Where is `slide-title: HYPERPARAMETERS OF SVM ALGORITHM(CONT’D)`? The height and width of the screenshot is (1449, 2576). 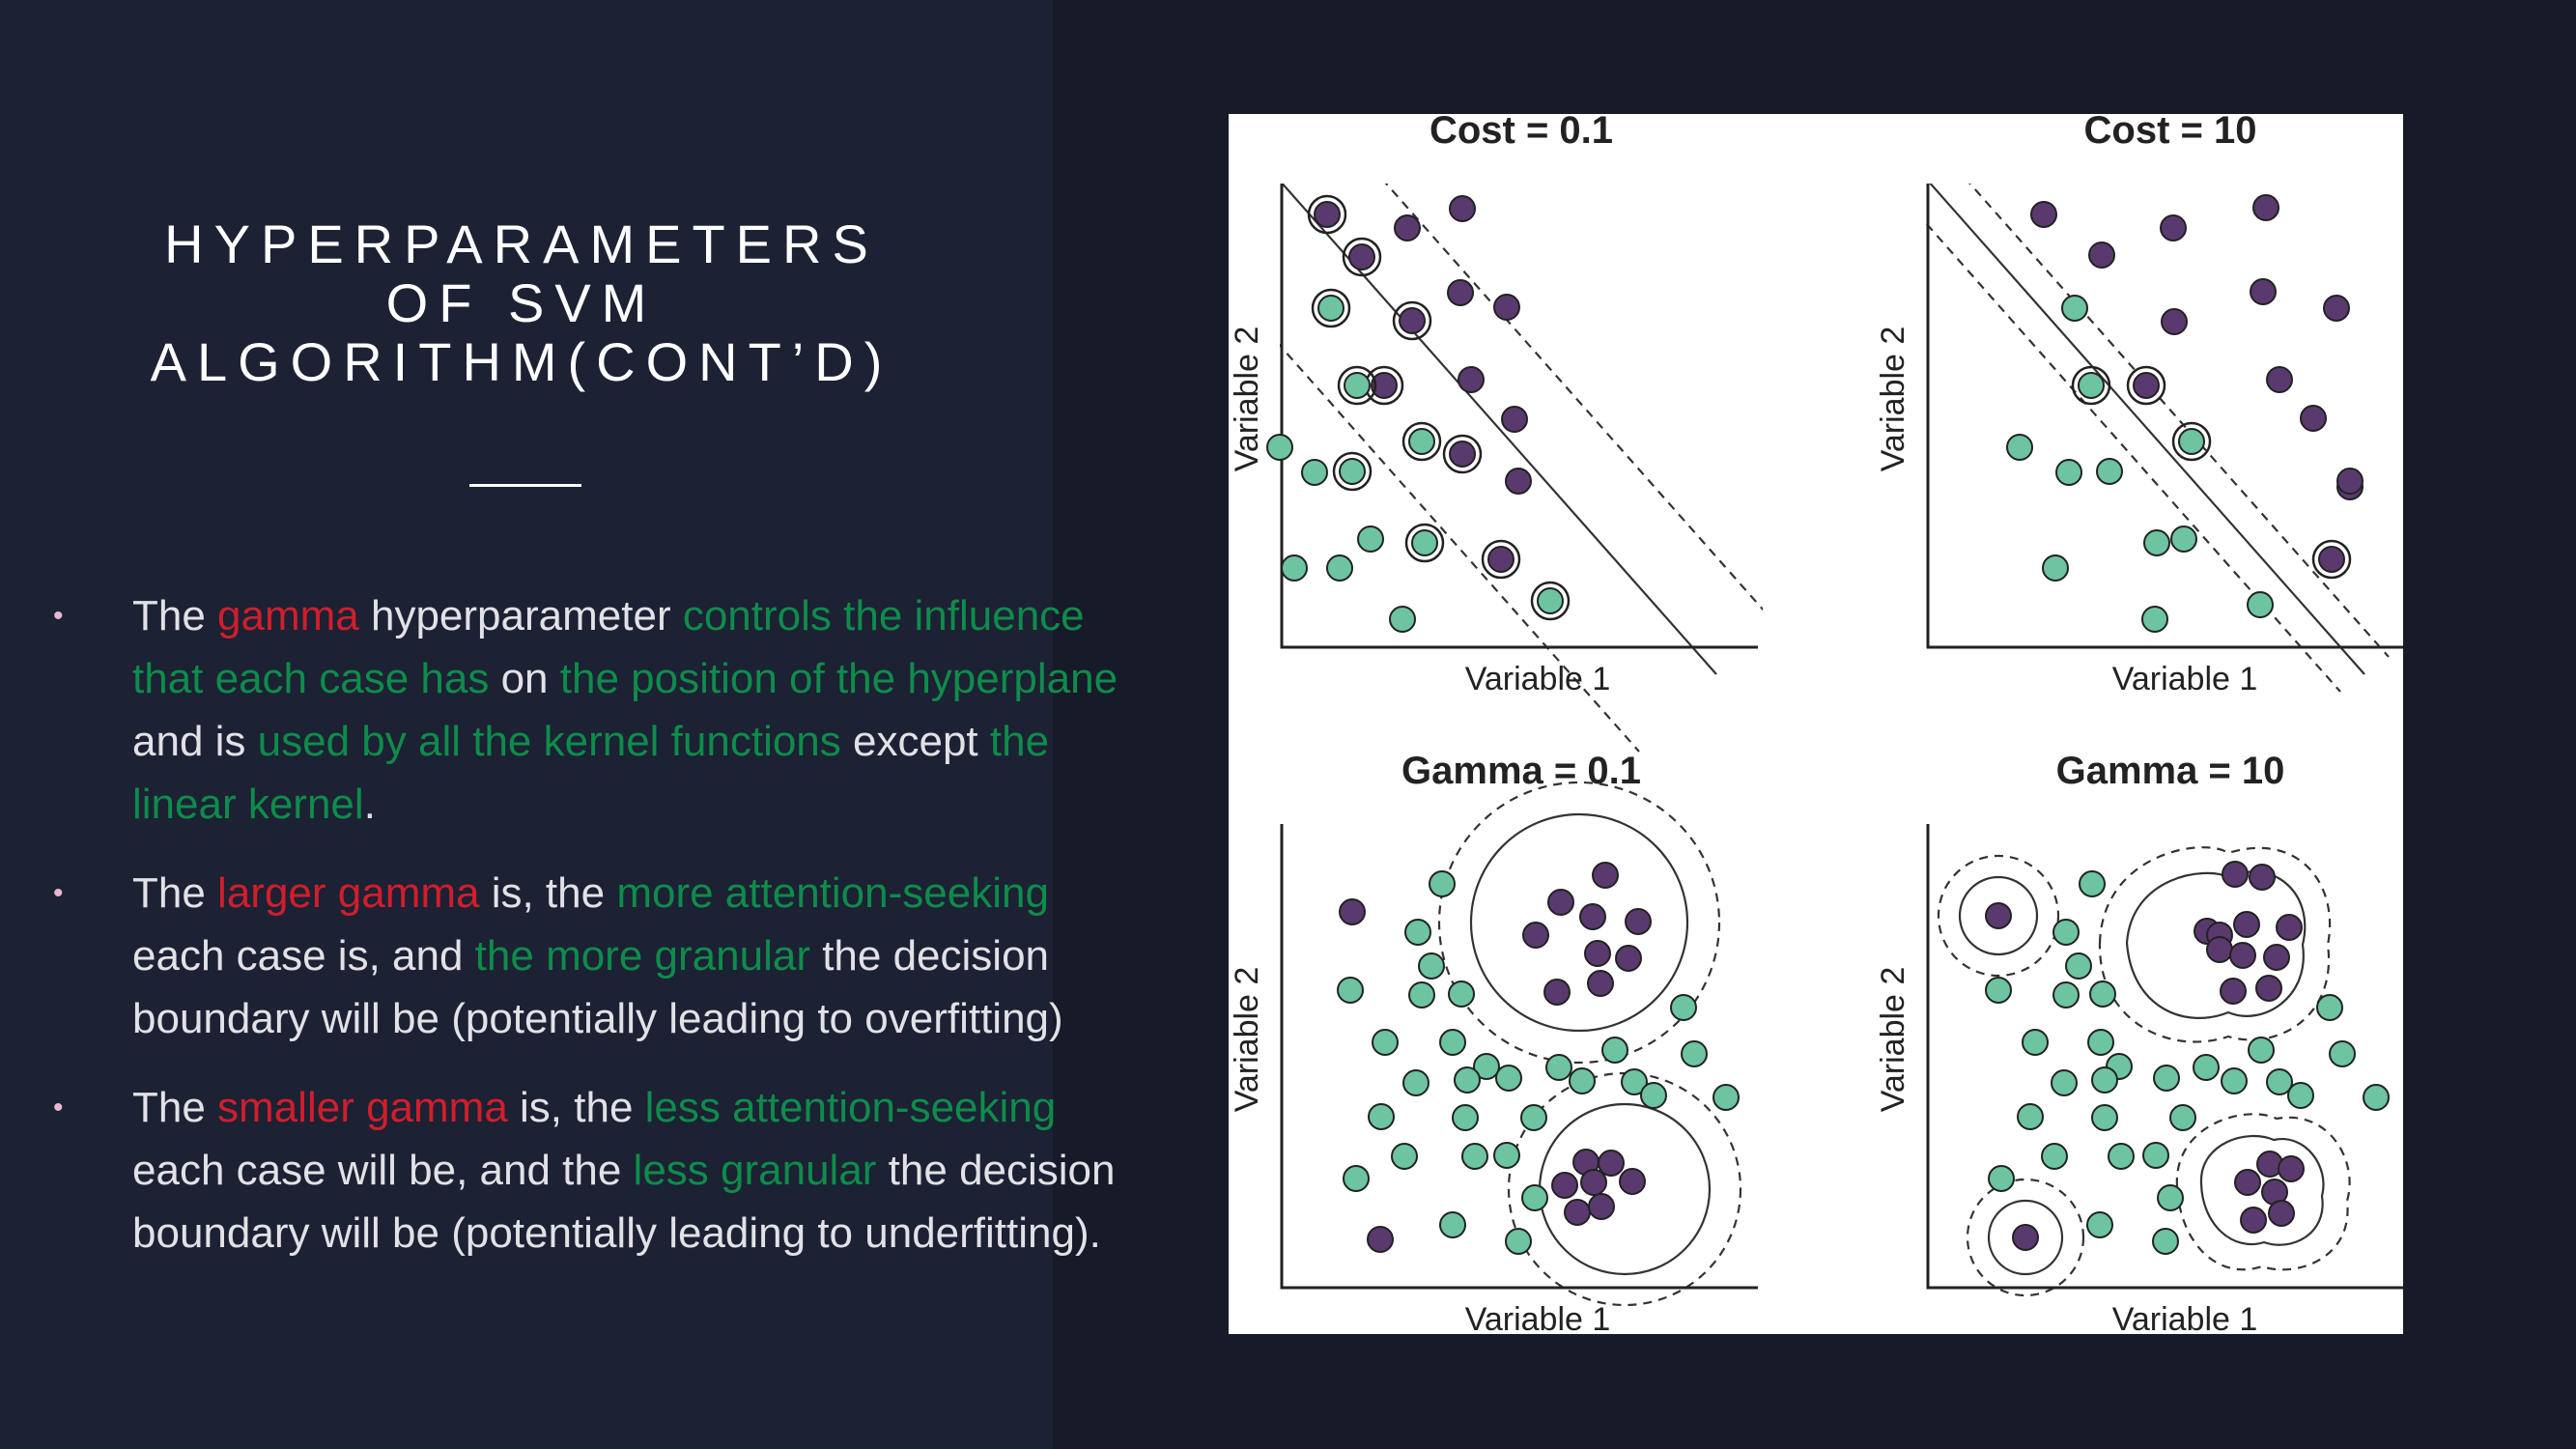 slide-title: HYPERPARAMETERS OF SVM ALGORITHM(CONT’D) is located at coordinates (521, 302).